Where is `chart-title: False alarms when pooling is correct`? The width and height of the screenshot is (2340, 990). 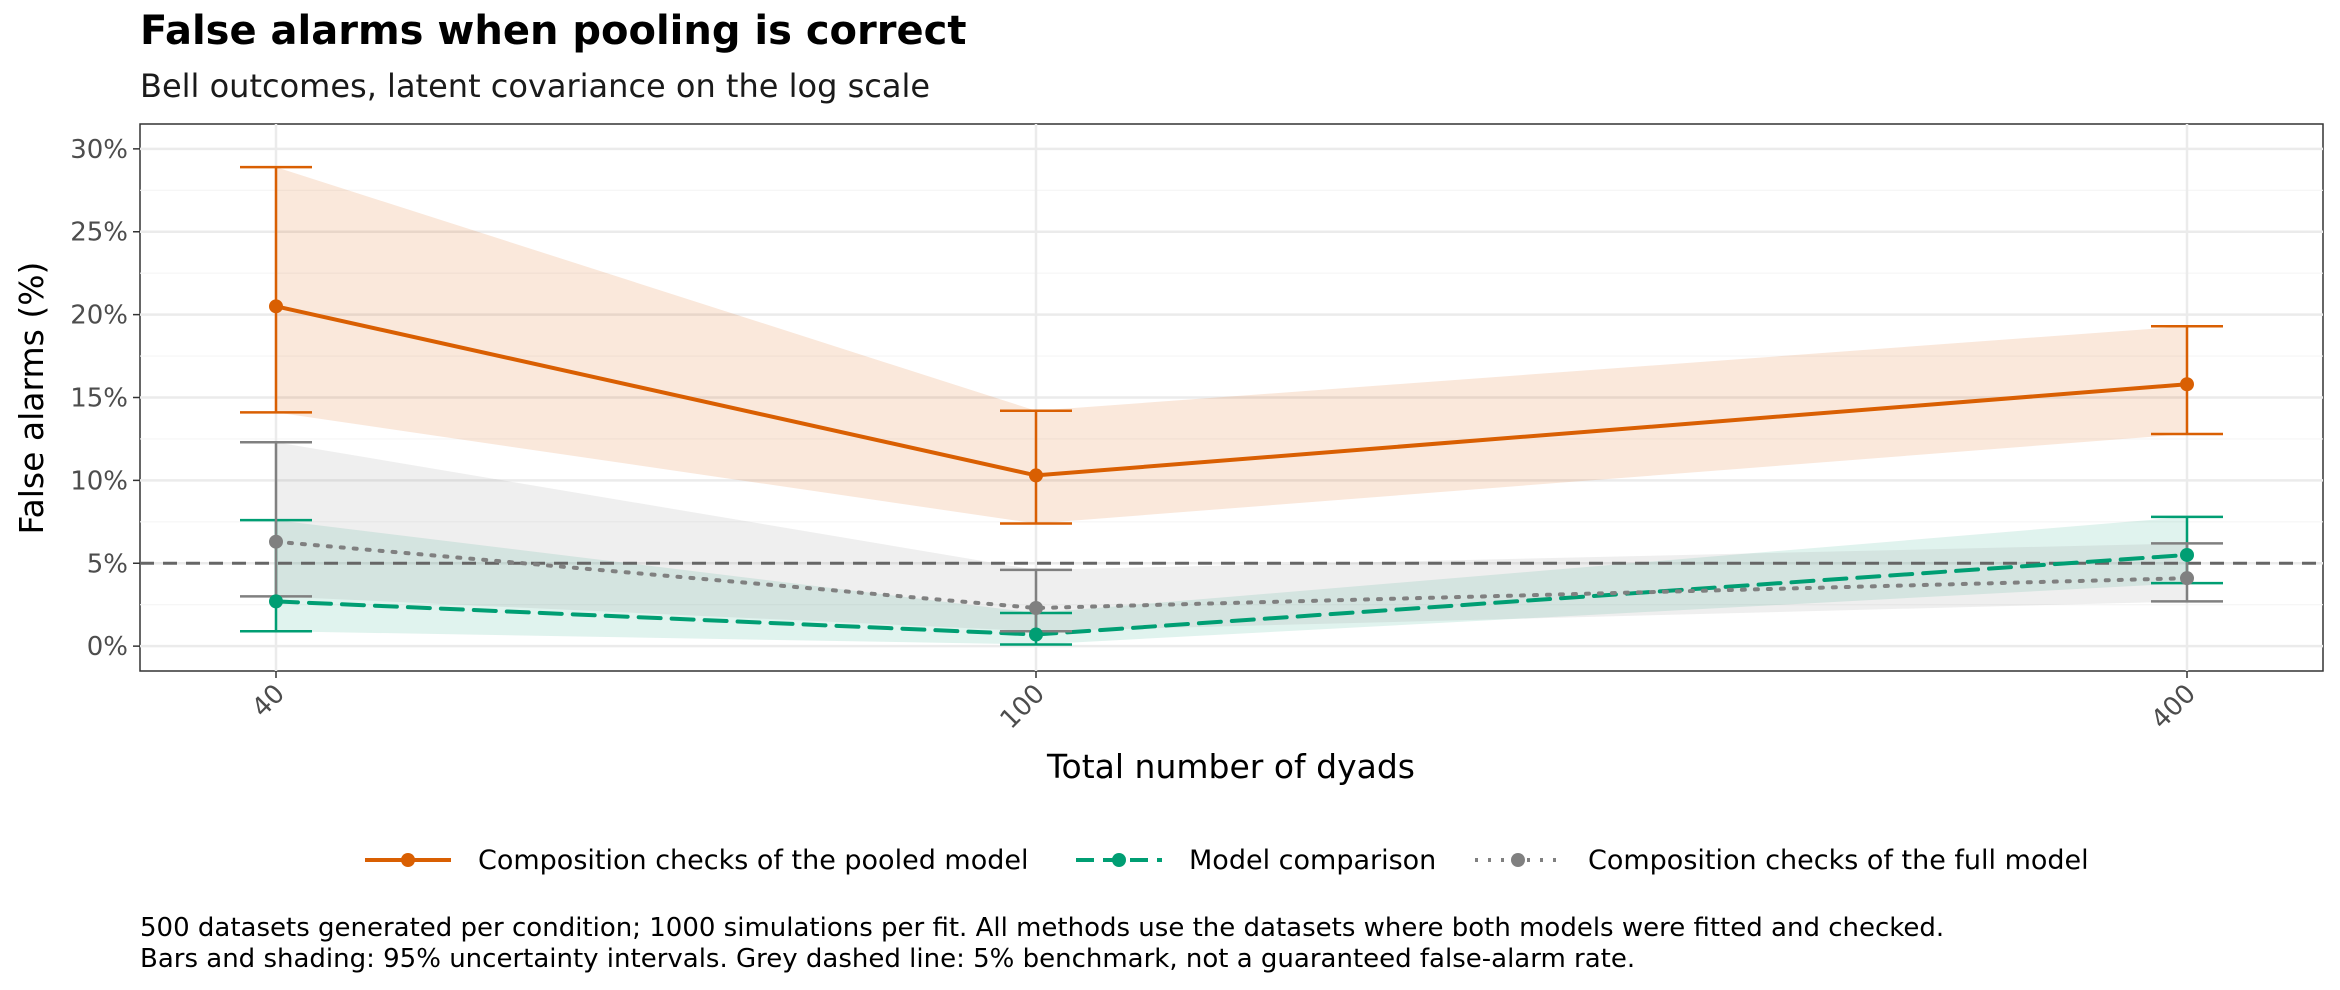 chart-title: False alarms when pooling is correct is located at coordinates (553, 31).